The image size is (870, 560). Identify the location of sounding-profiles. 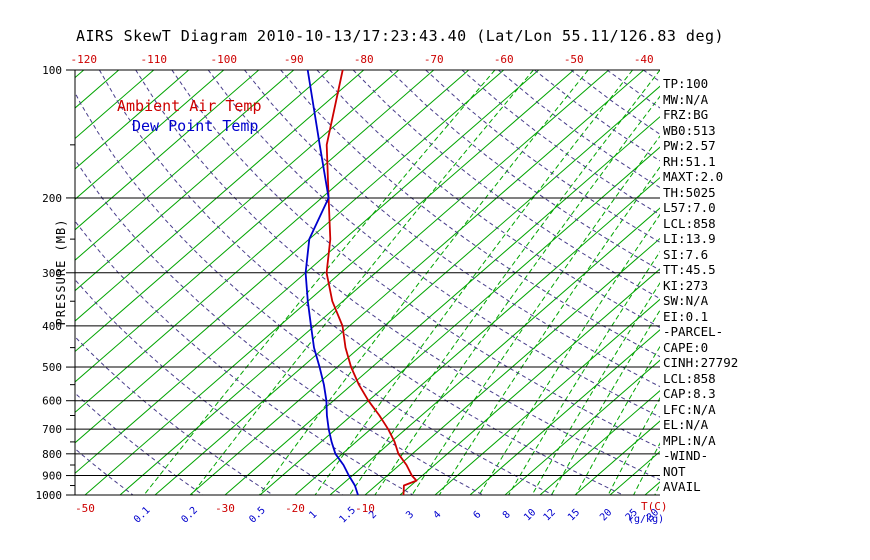
(361, 282).